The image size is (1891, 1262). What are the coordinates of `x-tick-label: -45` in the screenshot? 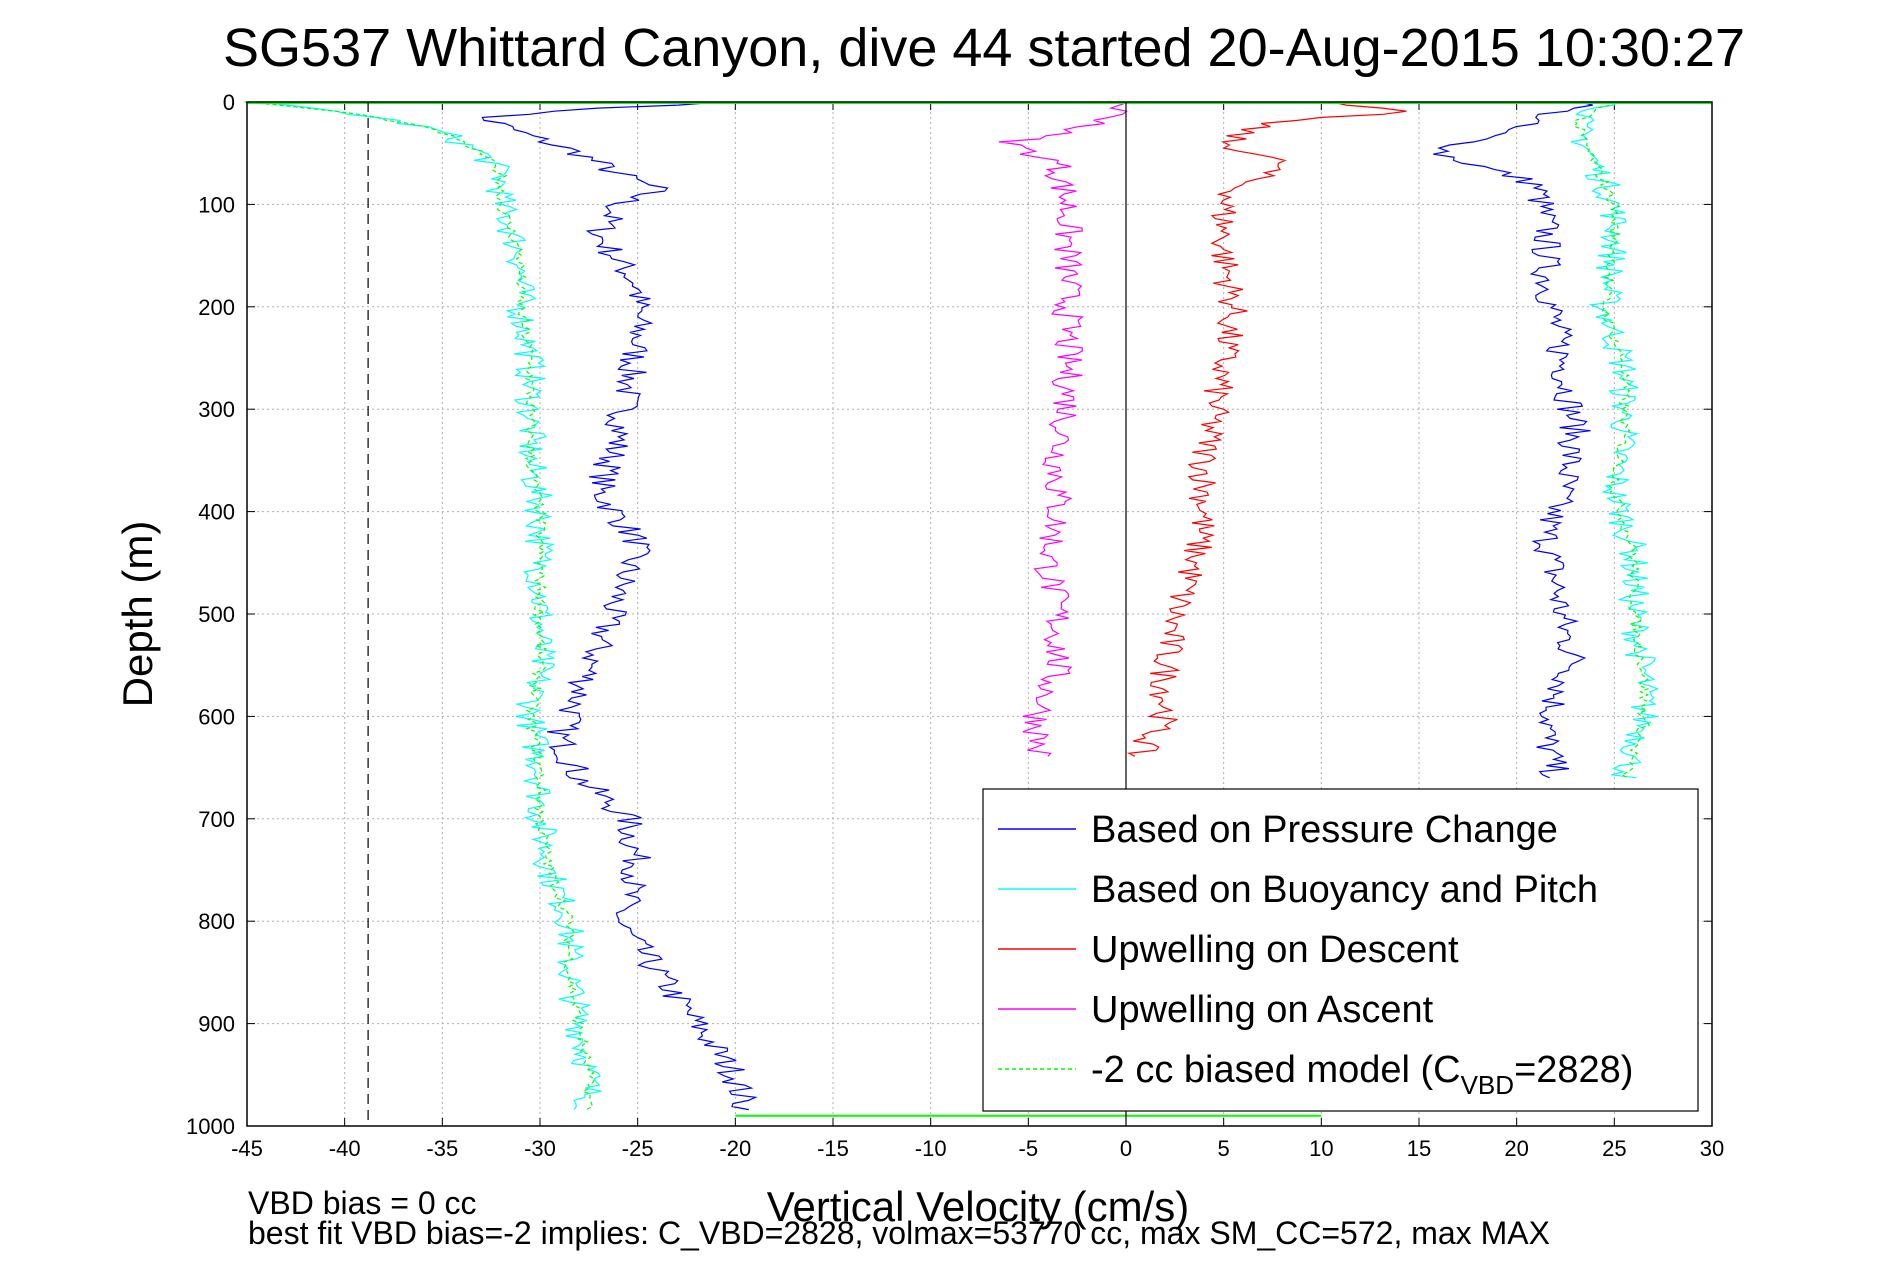 It's located at (247, 1148).